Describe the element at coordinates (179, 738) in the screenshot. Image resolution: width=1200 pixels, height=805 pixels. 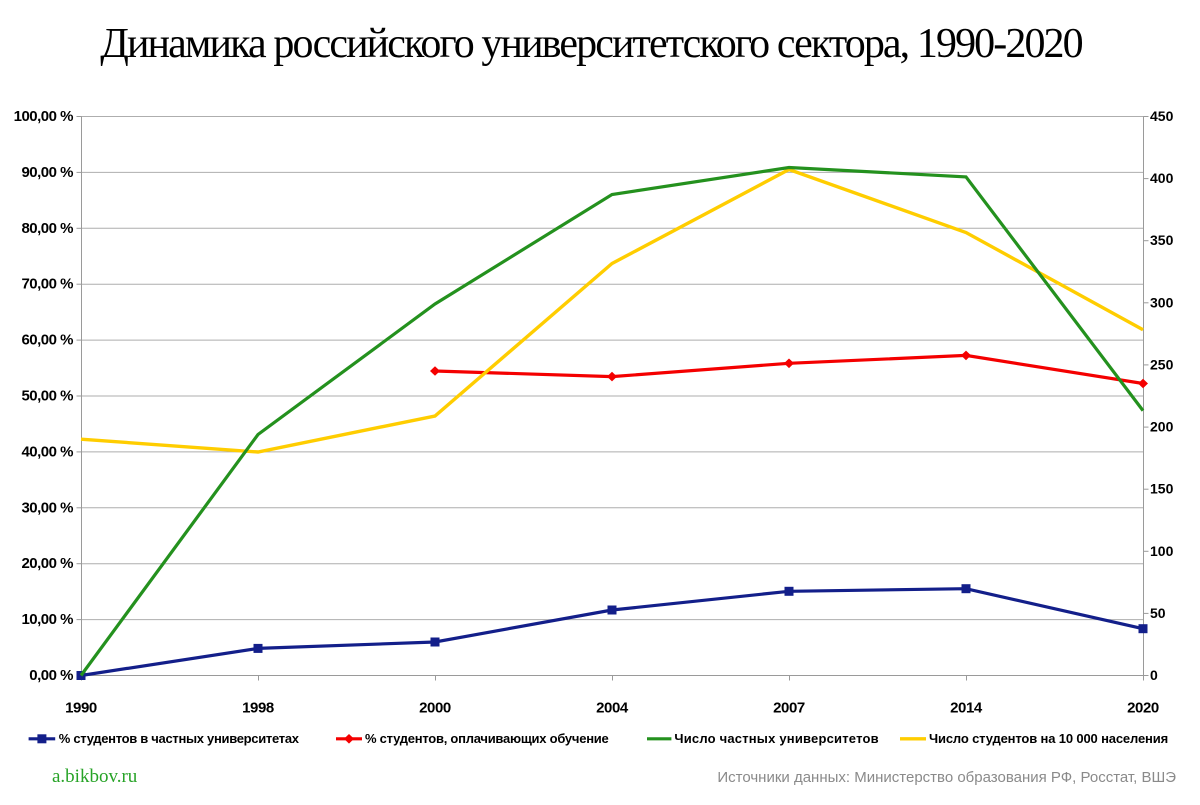
I see `svg-text:% студентов в частных универси: % студентов в частных университетах` at that location.